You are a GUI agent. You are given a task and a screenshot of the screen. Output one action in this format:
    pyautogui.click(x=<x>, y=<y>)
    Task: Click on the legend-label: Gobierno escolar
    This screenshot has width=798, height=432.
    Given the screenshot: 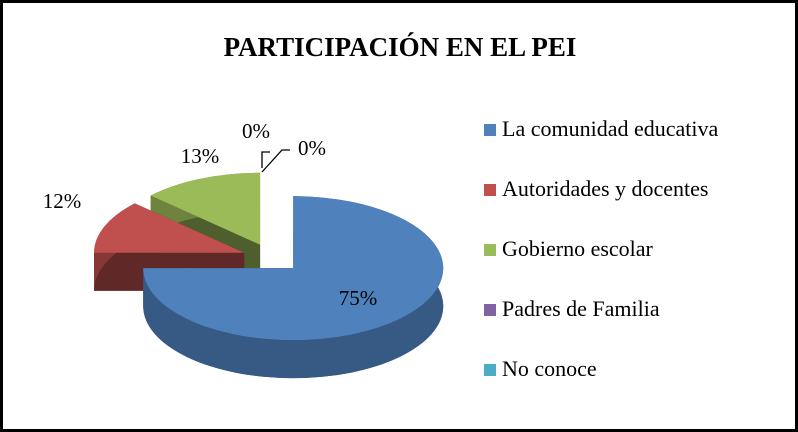 What is the action you would take?
    pyautogui.click(x=578, y=248)
    